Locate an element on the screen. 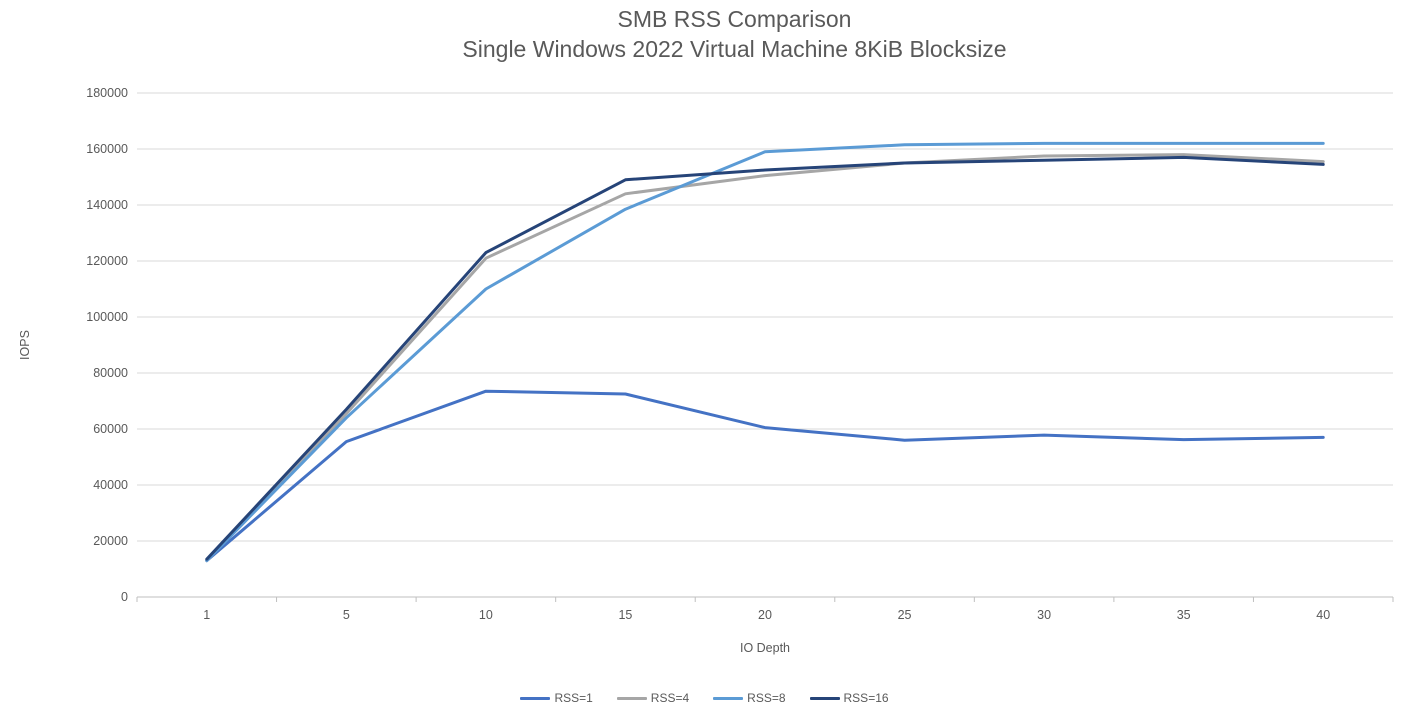  y-tick-label: 160000 is located at coordinates (107, 149).